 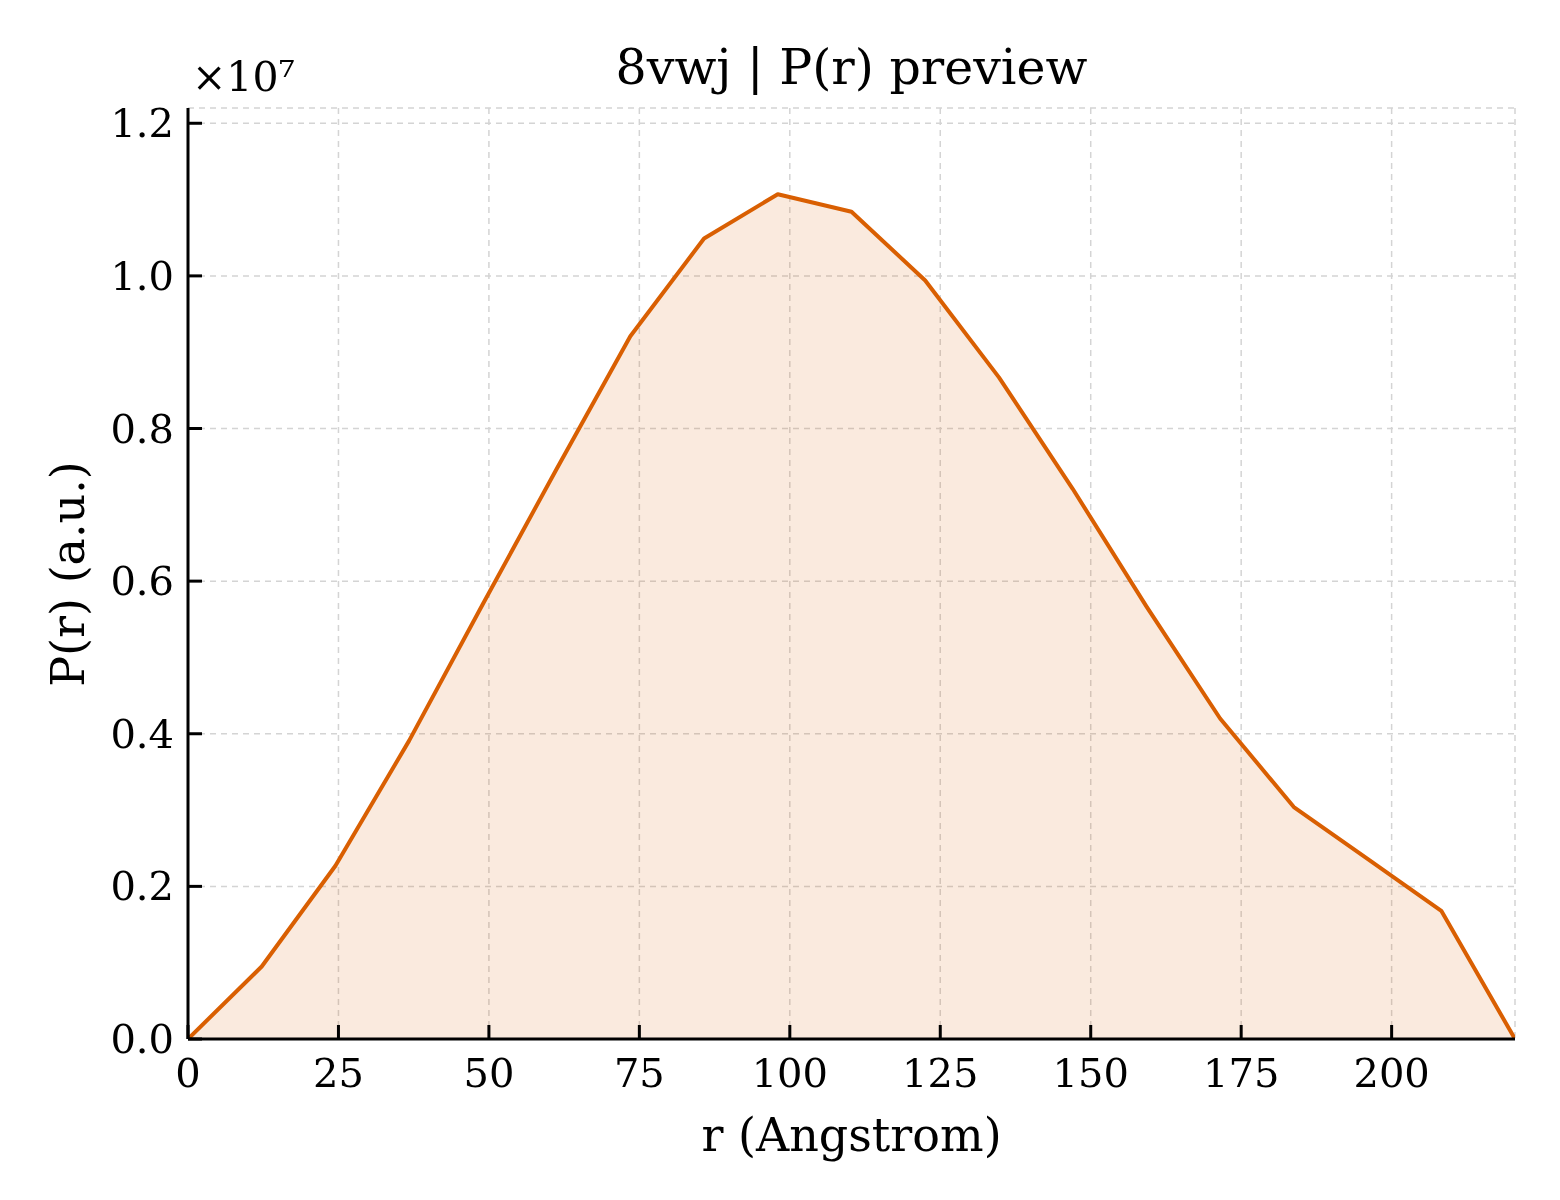 I want to click on y-tick-label: 0.0, so click(x=142, y=1039).